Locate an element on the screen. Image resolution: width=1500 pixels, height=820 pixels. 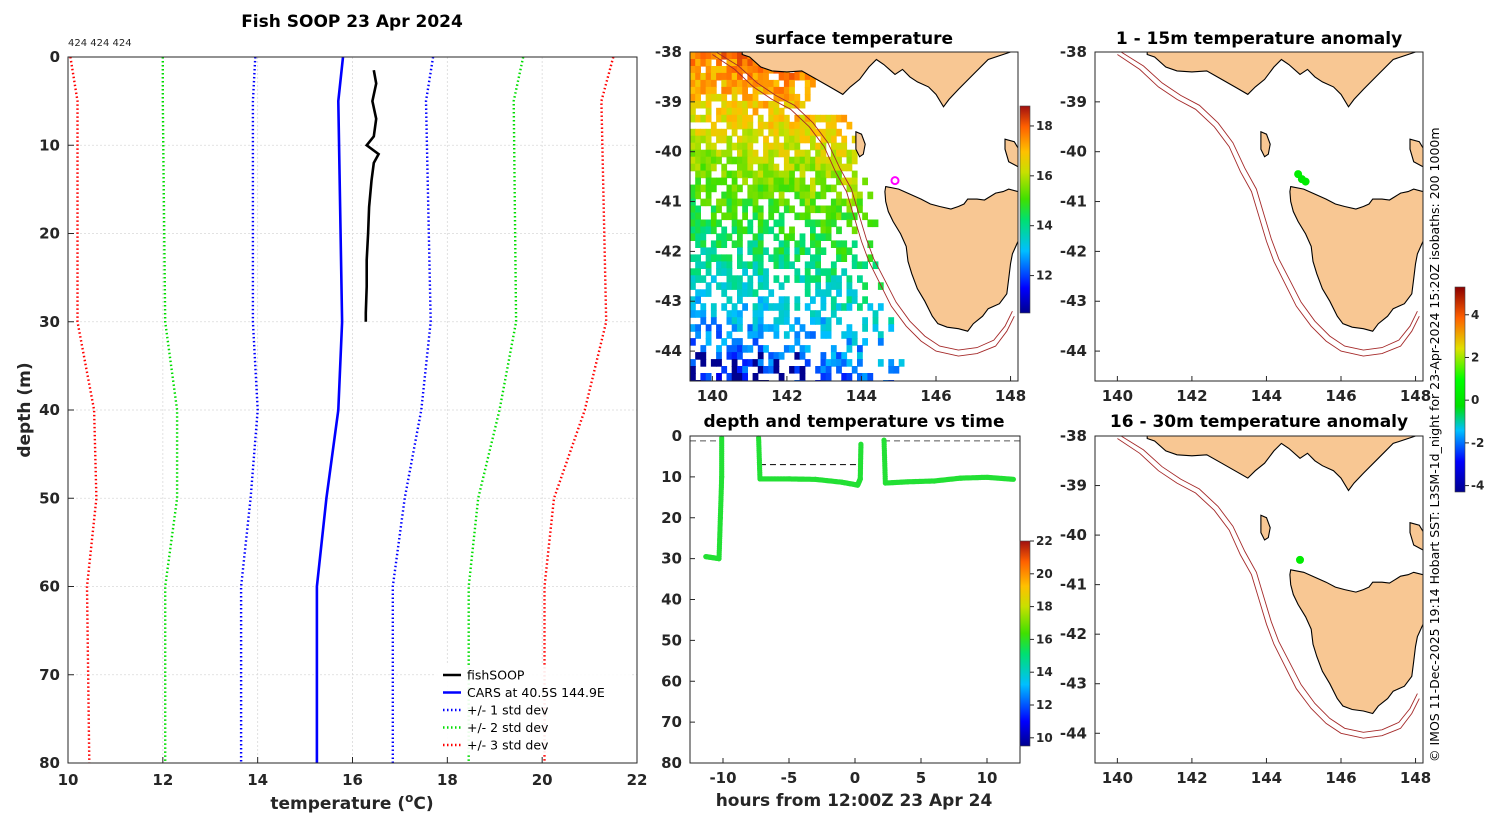
anomaly-colorbar is located at coordinates (1460, 389).